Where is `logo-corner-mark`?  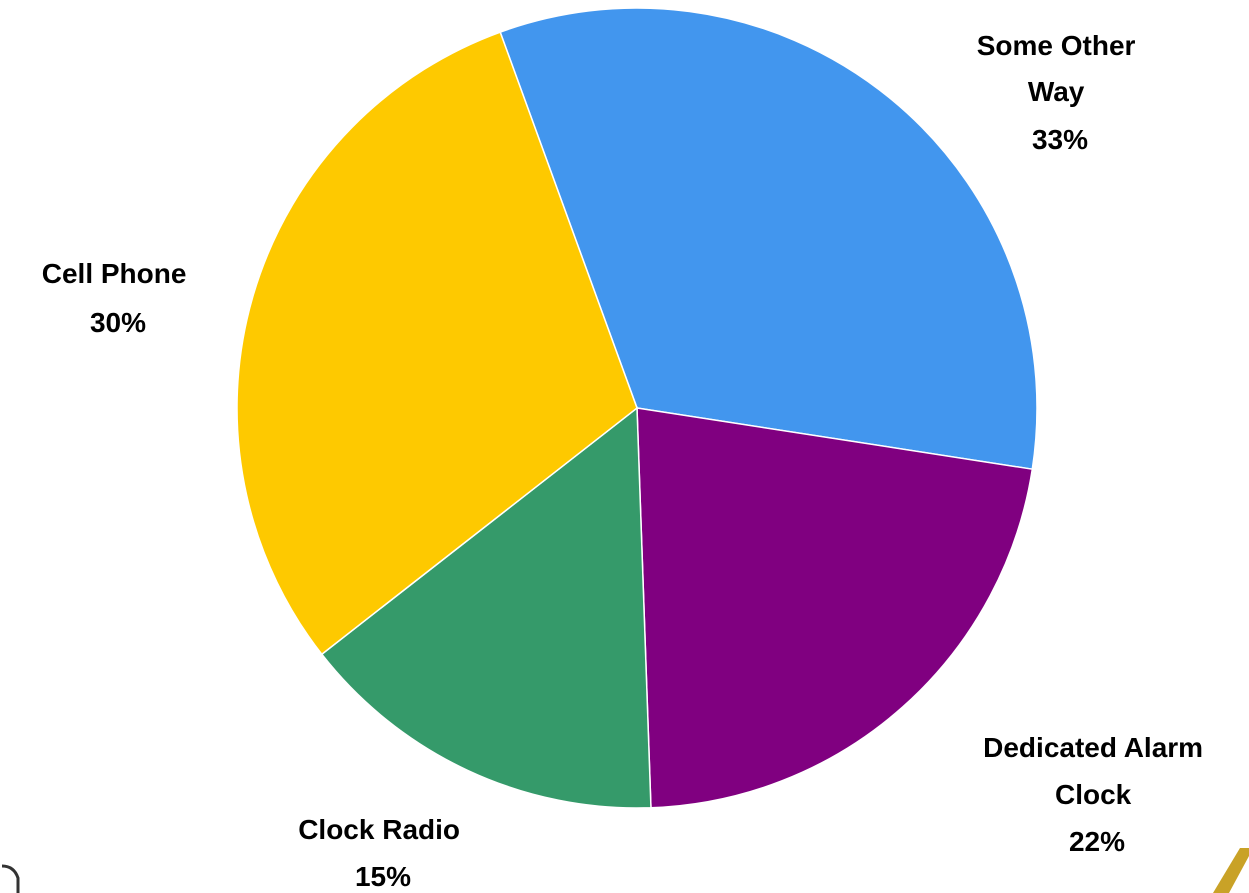
logo-corner-mark is located at coordinates (1231, 870).